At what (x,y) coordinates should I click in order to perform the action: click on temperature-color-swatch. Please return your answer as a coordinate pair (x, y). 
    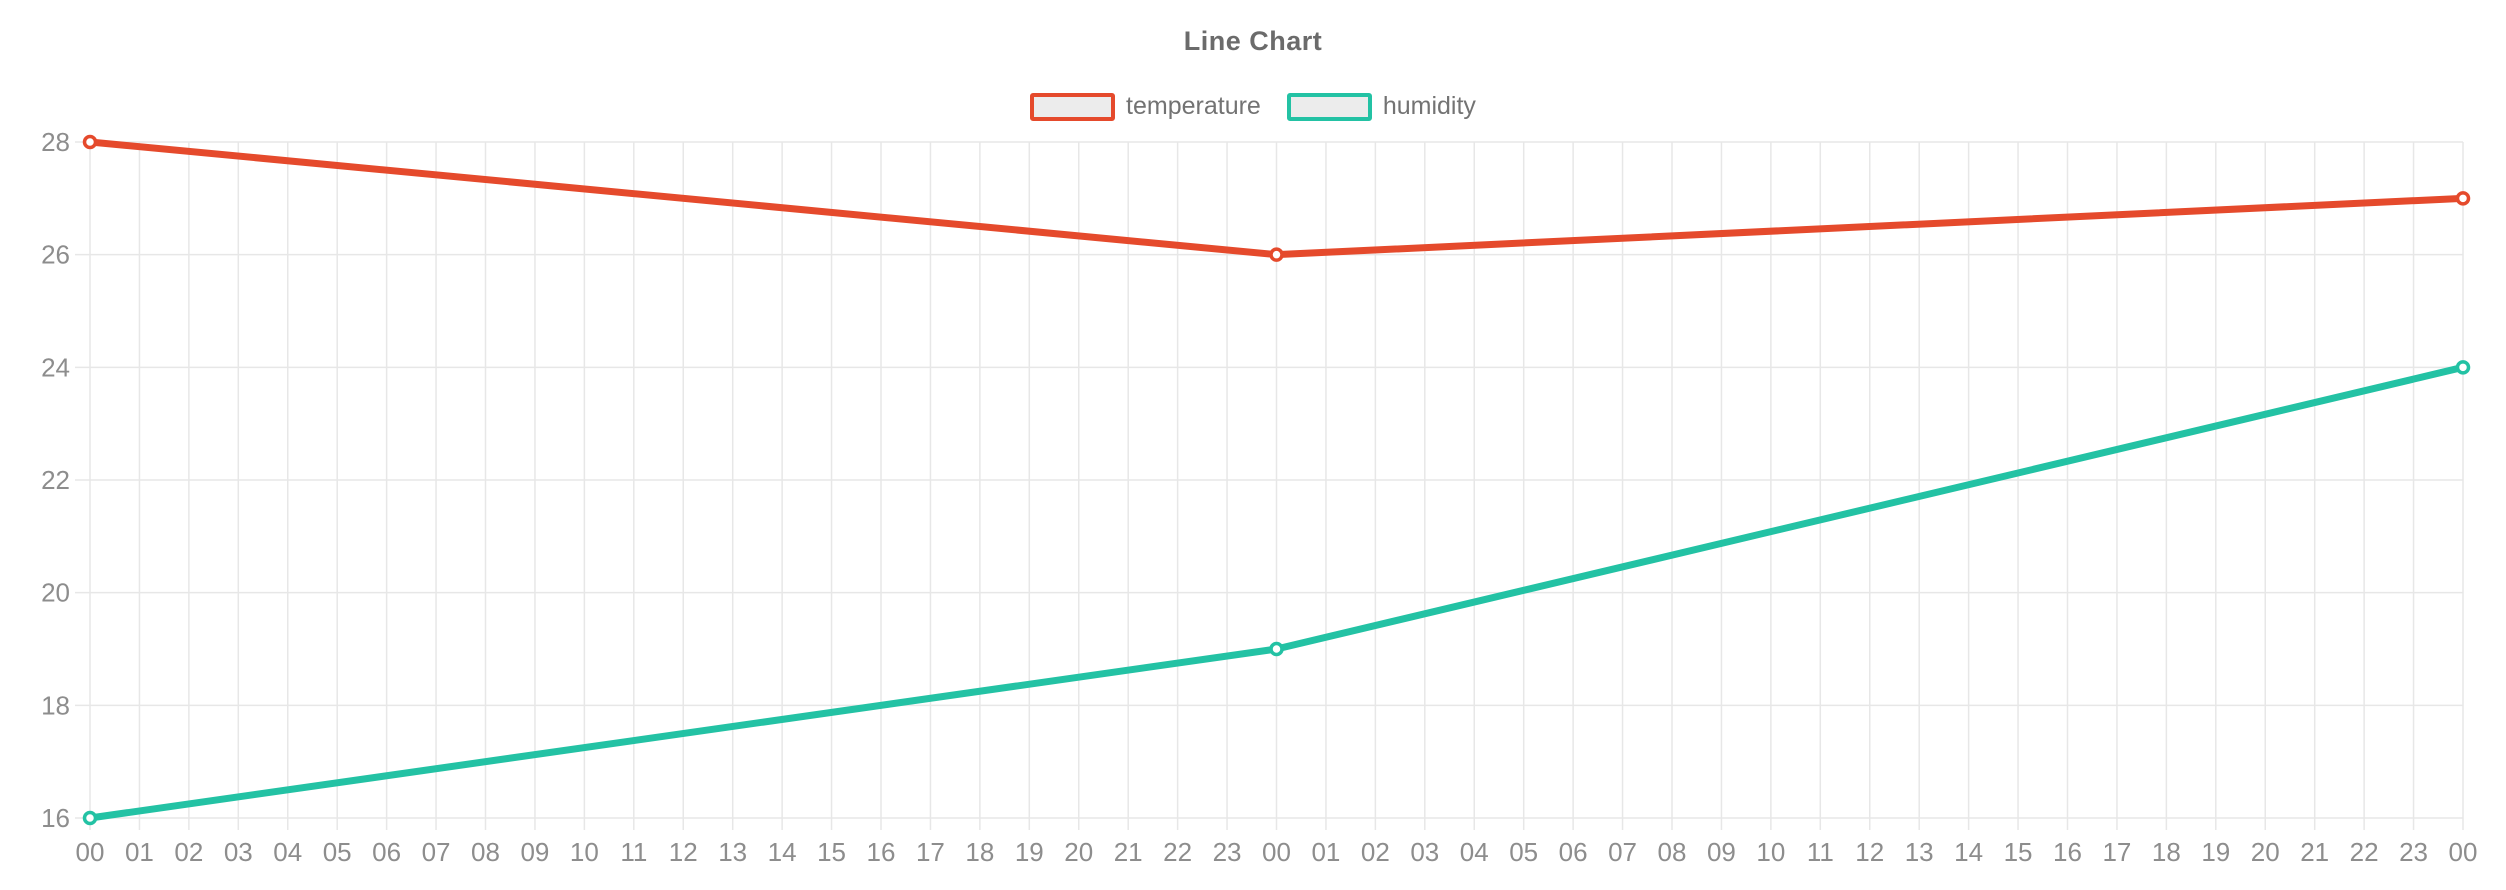
    Looking at the image, I should click on (1073, 106).